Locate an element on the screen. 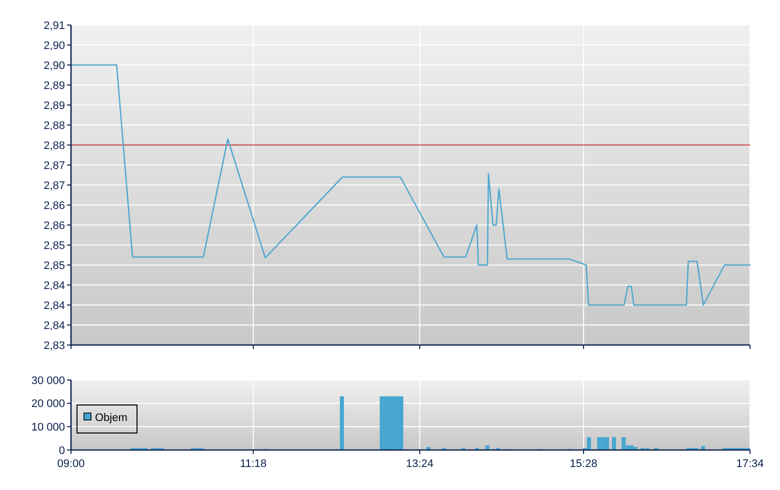 This screenshot has width=780, height=490. y-tick-label: 10 000 is located at coordinates (48, 428).